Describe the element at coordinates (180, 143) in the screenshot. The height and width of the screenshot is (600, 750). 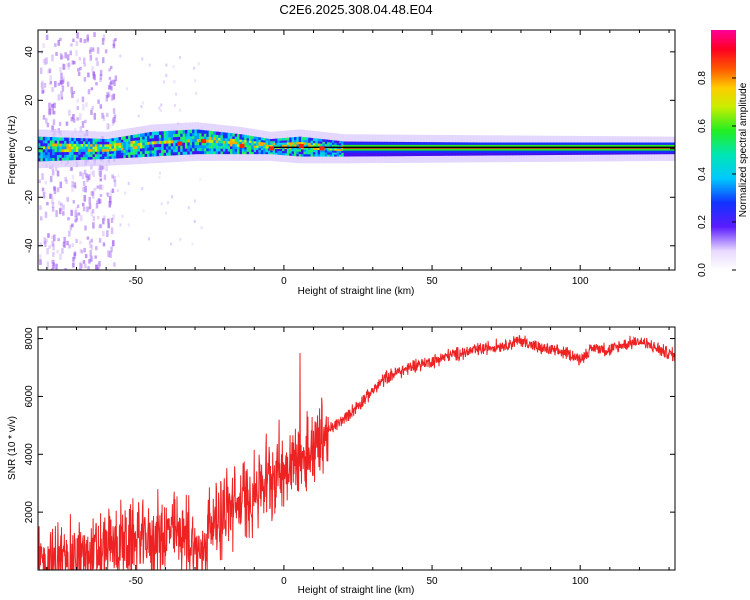
I see `spectrogram-peak` at that location.